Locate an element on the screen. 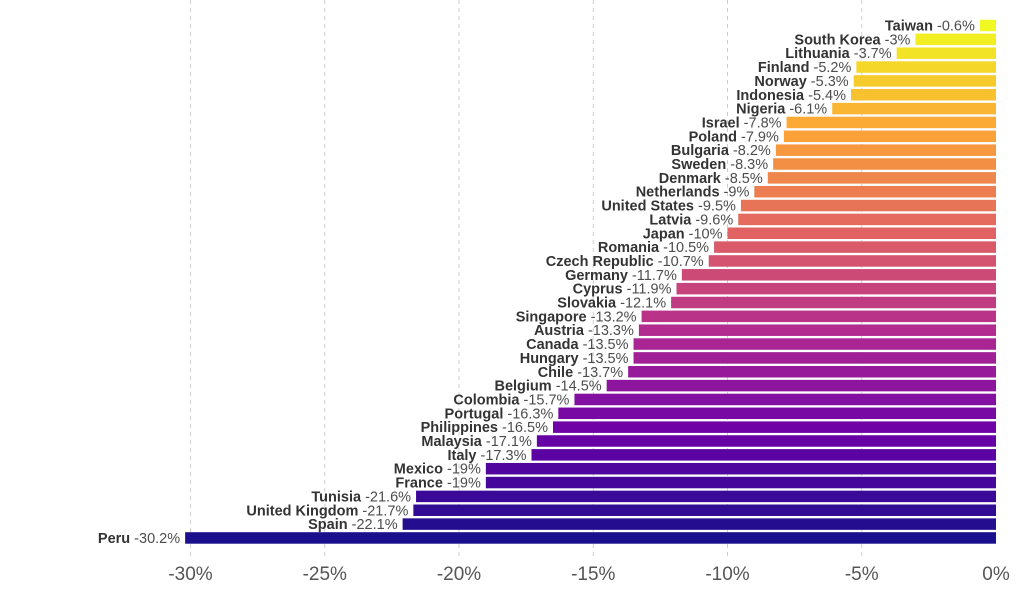  data-label: Netherlands -9% is located at coordinates (693, 193).